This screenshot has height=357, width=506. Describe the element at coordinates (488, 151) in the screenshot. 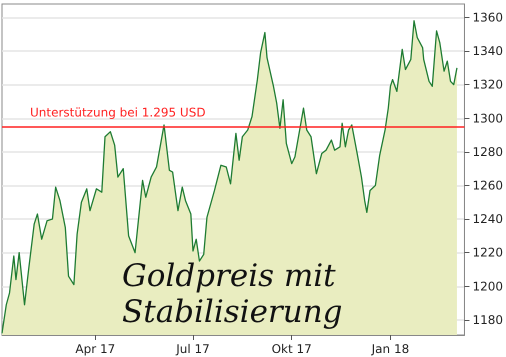

I see `y-tick-label: 1280` at that location.